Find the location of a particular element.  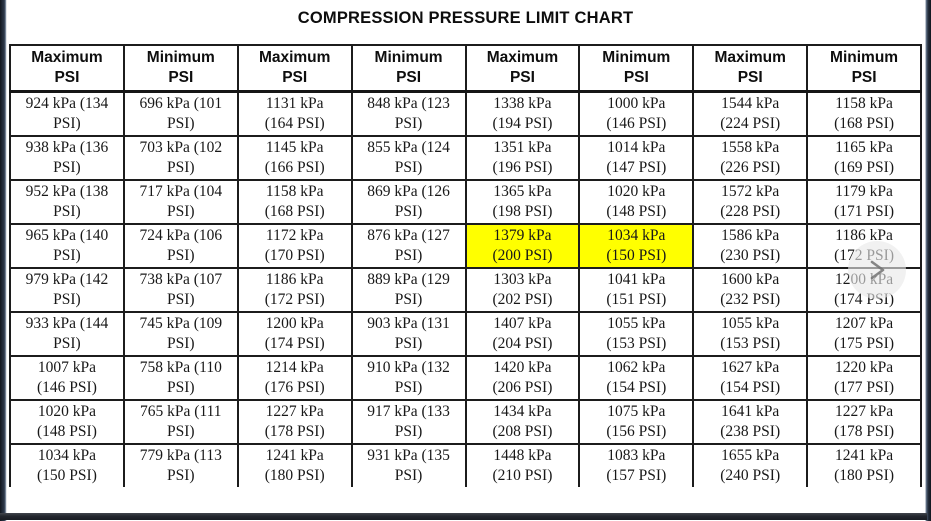

page-edge-bottom is located at coordinates (463, 516).